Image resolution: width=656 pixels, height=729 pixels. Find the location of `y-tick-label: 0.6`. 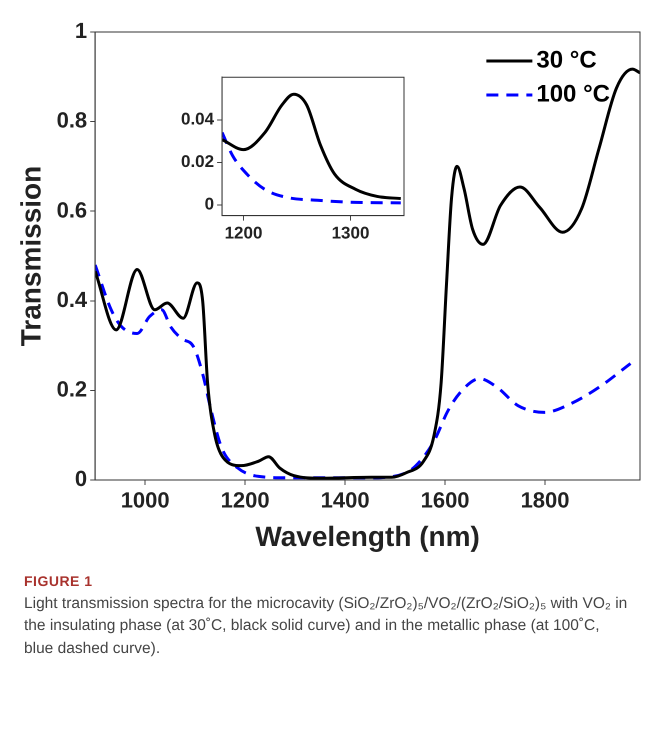

y-tick-label: 0.6 is located at coordinates (72, 209).